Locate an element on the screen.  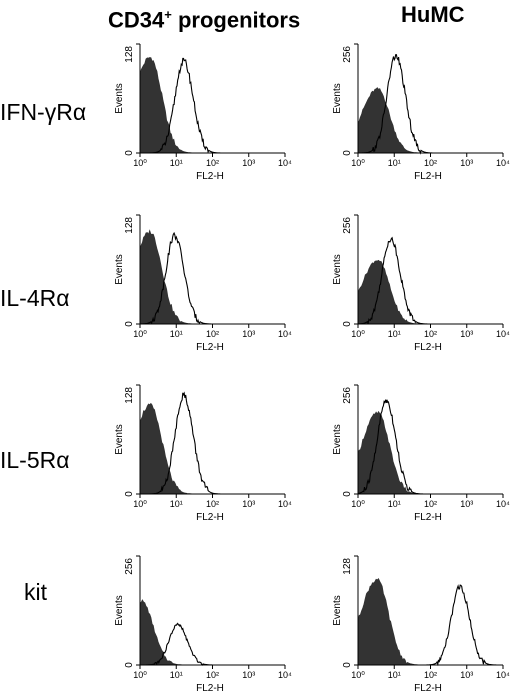
open-histogram-outline is located at coordinates (212, 644).